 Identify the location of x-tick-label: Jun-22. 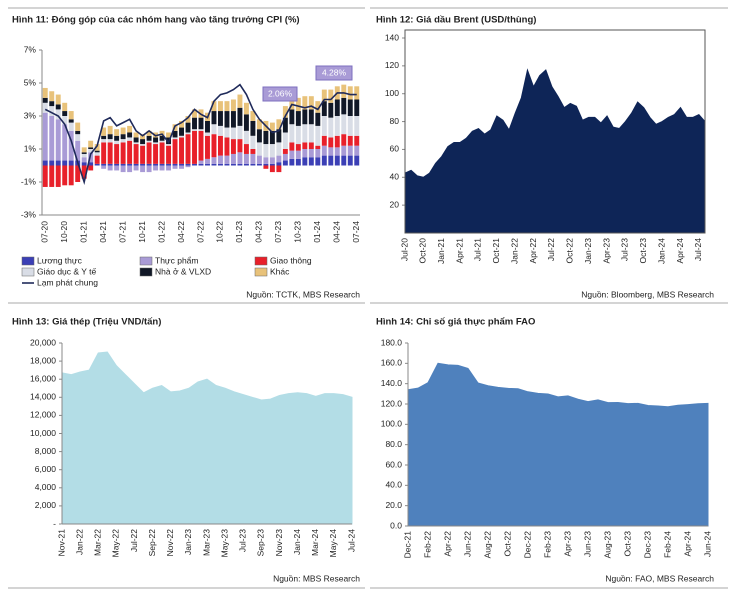
(467, 544).